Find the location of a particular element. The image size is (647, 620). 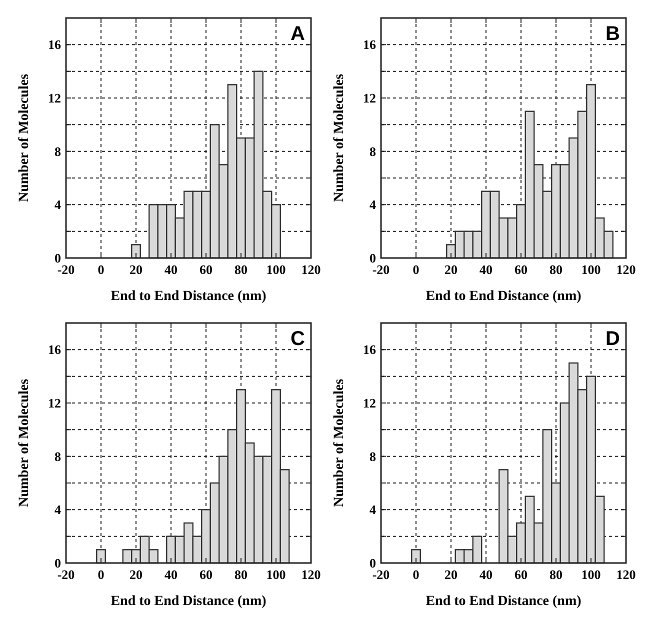

annotation: D is located at coordinates (613, 339).